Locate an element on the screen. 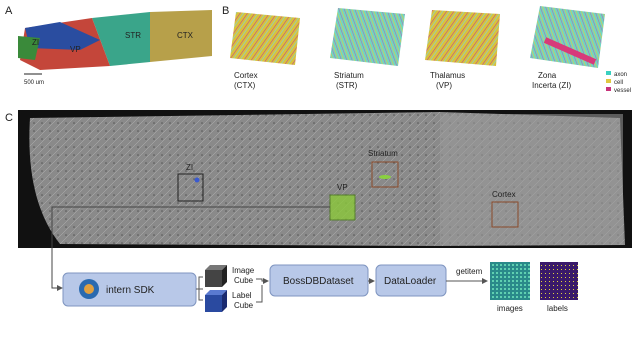 The image size is (640, 343). tile-striatum is located at coordinates (367, 37).